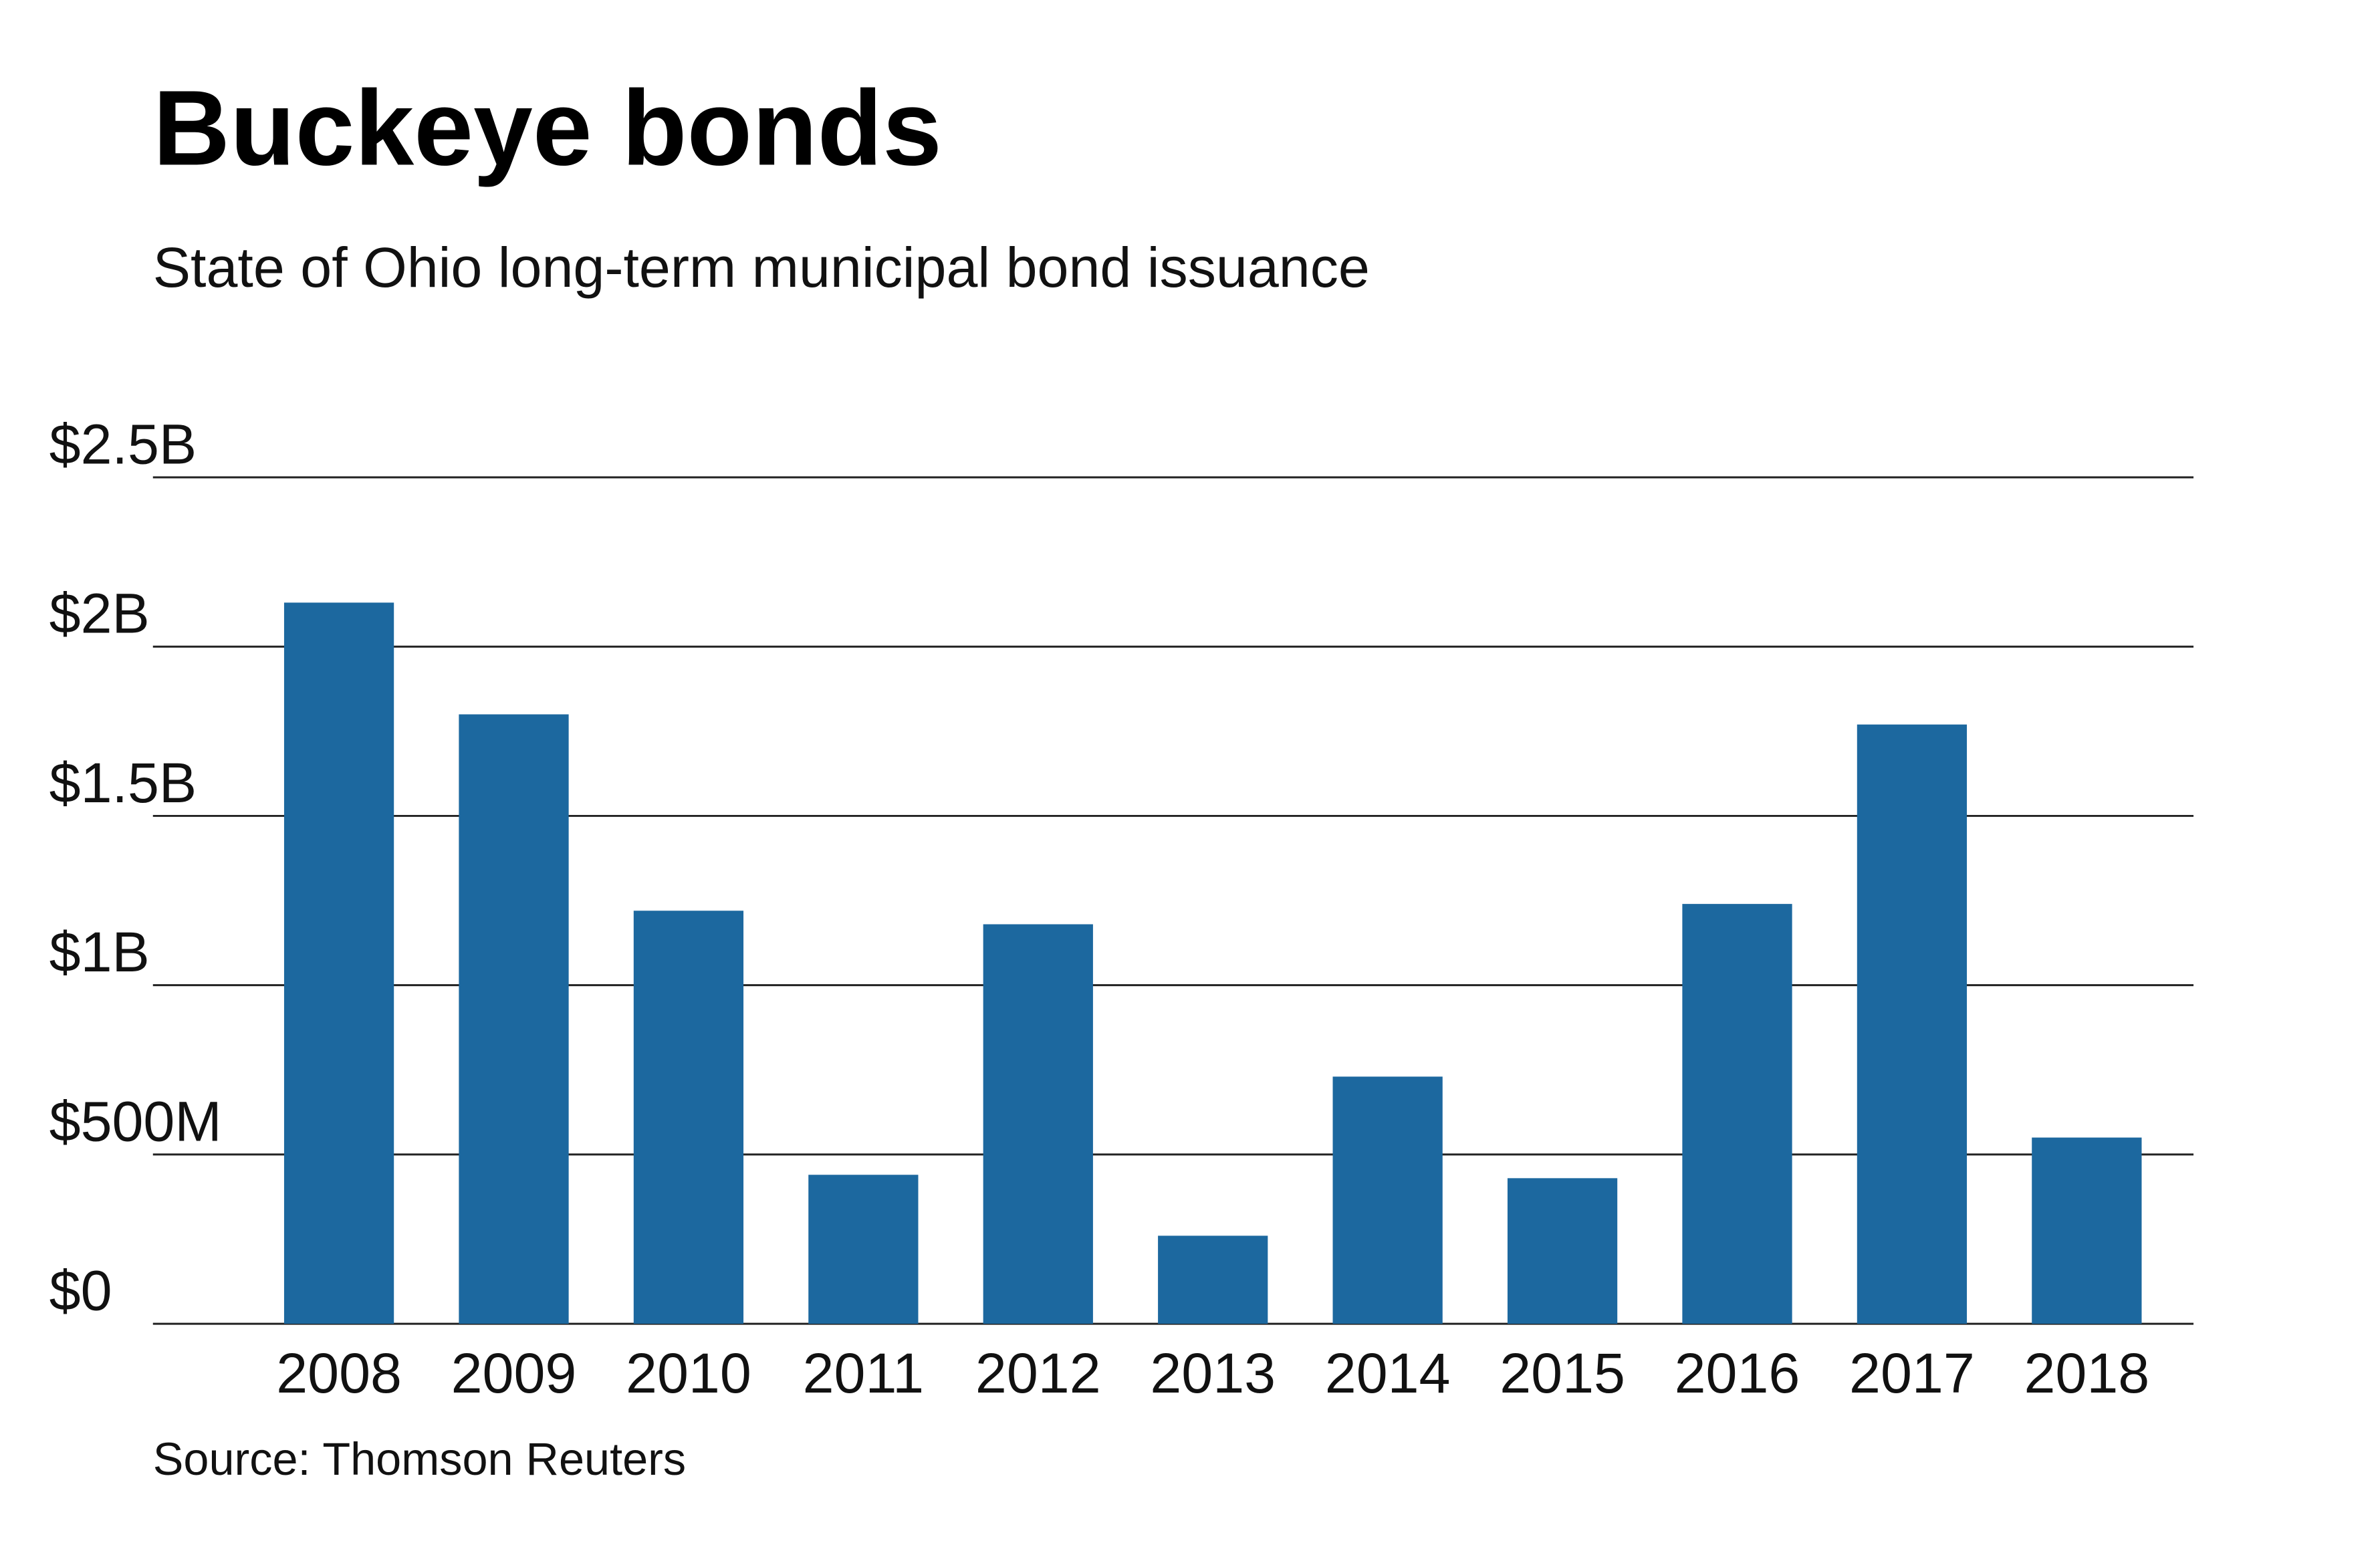 This screenshot has height=1551, width=2380. Describe the element at coordinates (339, 1373) in the screenshot. I see `x-tick-label: 2008` at that location.